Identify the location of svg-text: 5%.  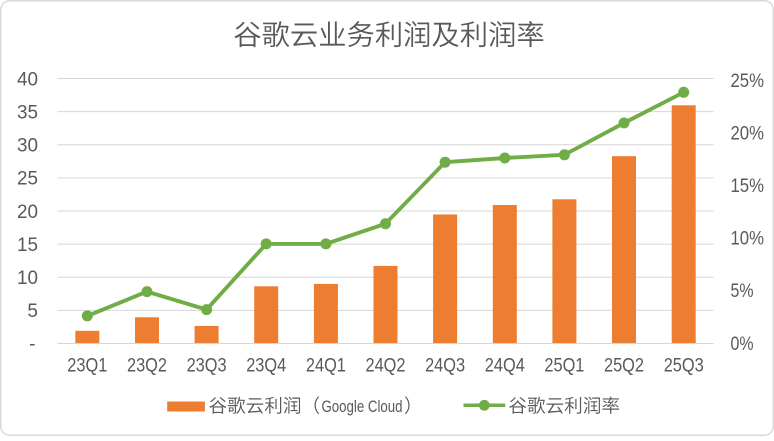
(742, 291).